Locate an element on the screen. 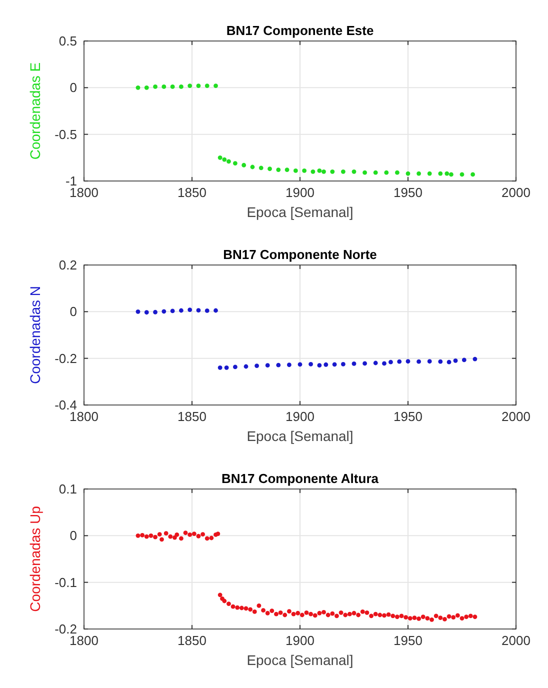  chart-title: BN17 Componente Este is located at coordinates (300, 30).